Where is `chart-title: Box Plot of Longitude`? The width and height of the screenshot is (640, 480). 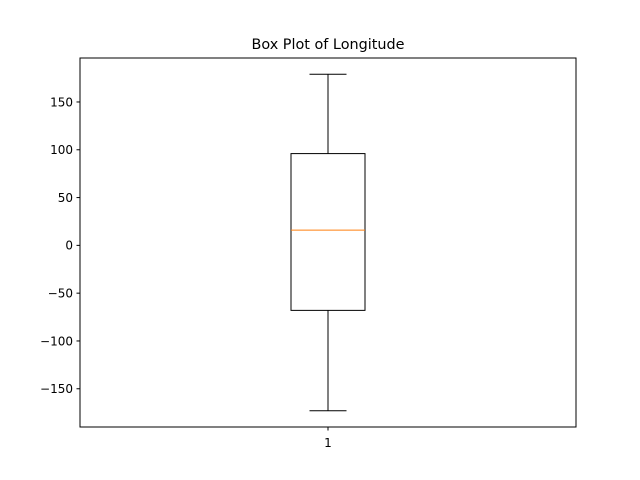
chart-title: Box Plot of Longitude is located at coordinates (327, 45).